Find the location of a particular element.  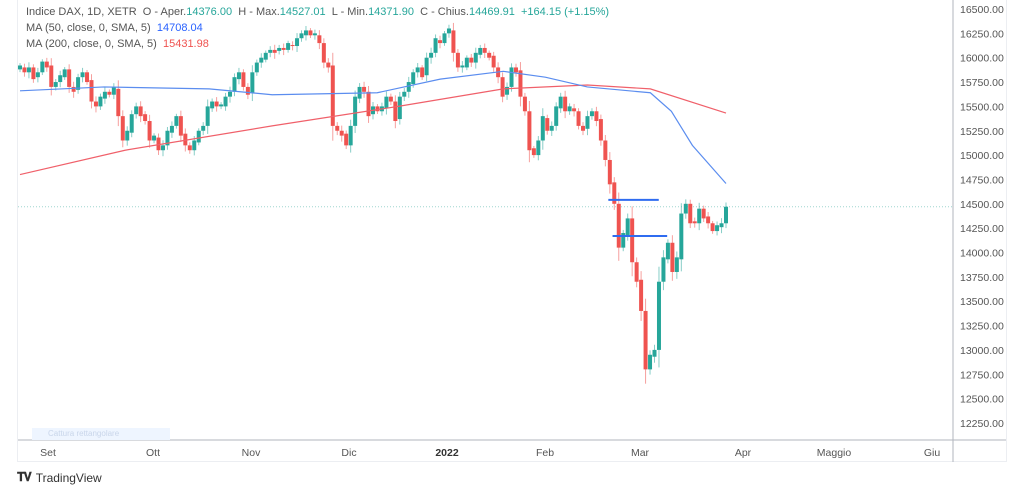

tradingview-logo-icon: 𝐓𝐕 is located at coordinates (24, 477).